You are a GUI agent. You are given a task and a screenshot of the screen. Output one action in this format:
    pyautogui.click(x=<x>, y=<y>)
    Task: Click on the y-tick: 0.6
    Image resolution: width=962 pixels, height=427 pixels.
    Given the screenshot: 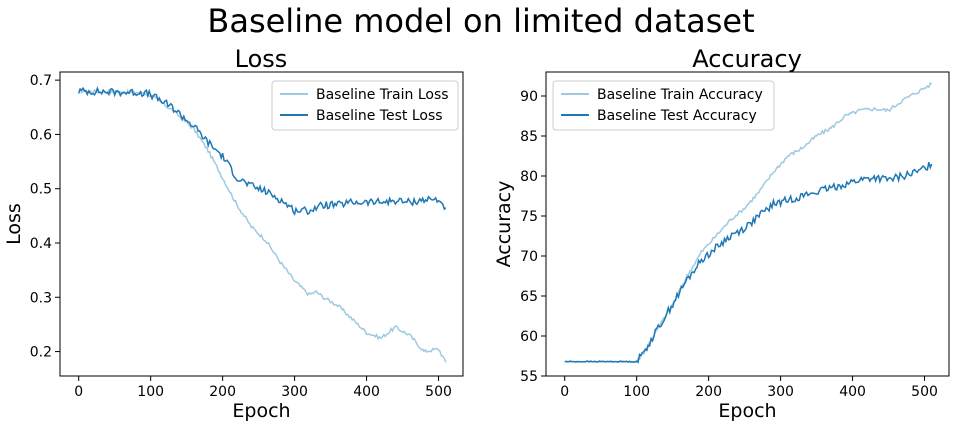 What is the action you would take?
    pyautogui.click(x=45, y=135)
    